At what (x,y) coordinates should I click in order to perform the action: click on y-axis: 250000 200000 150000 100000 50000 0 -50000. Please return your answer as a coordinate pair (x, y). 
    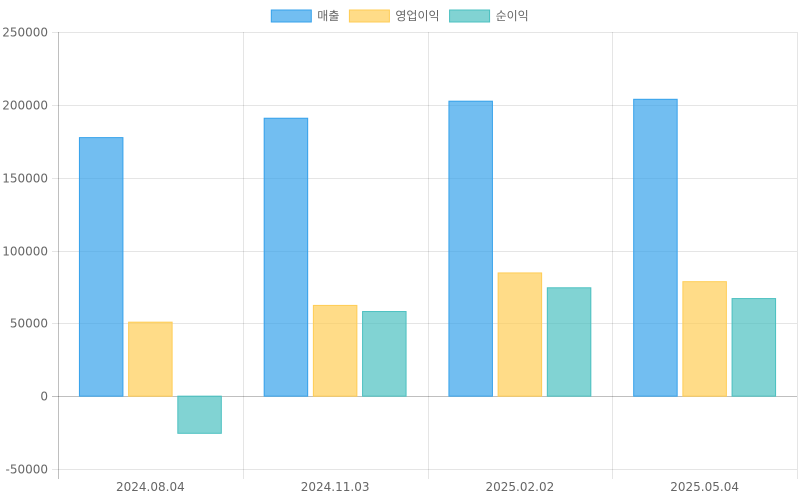
    Looking at the image, I should click on (25, 251).